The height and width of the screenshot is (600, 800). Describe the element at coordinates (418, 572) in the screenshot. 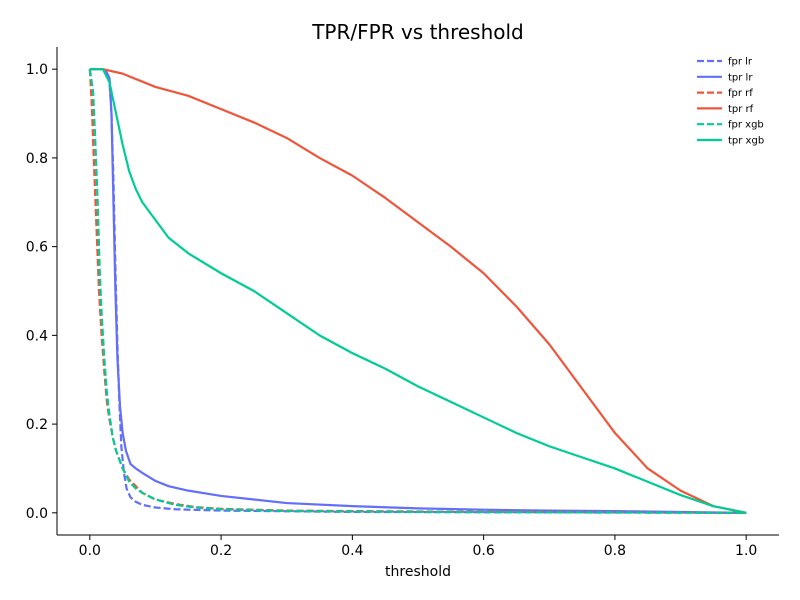

I see `x-axis-label: threshold` at that location.